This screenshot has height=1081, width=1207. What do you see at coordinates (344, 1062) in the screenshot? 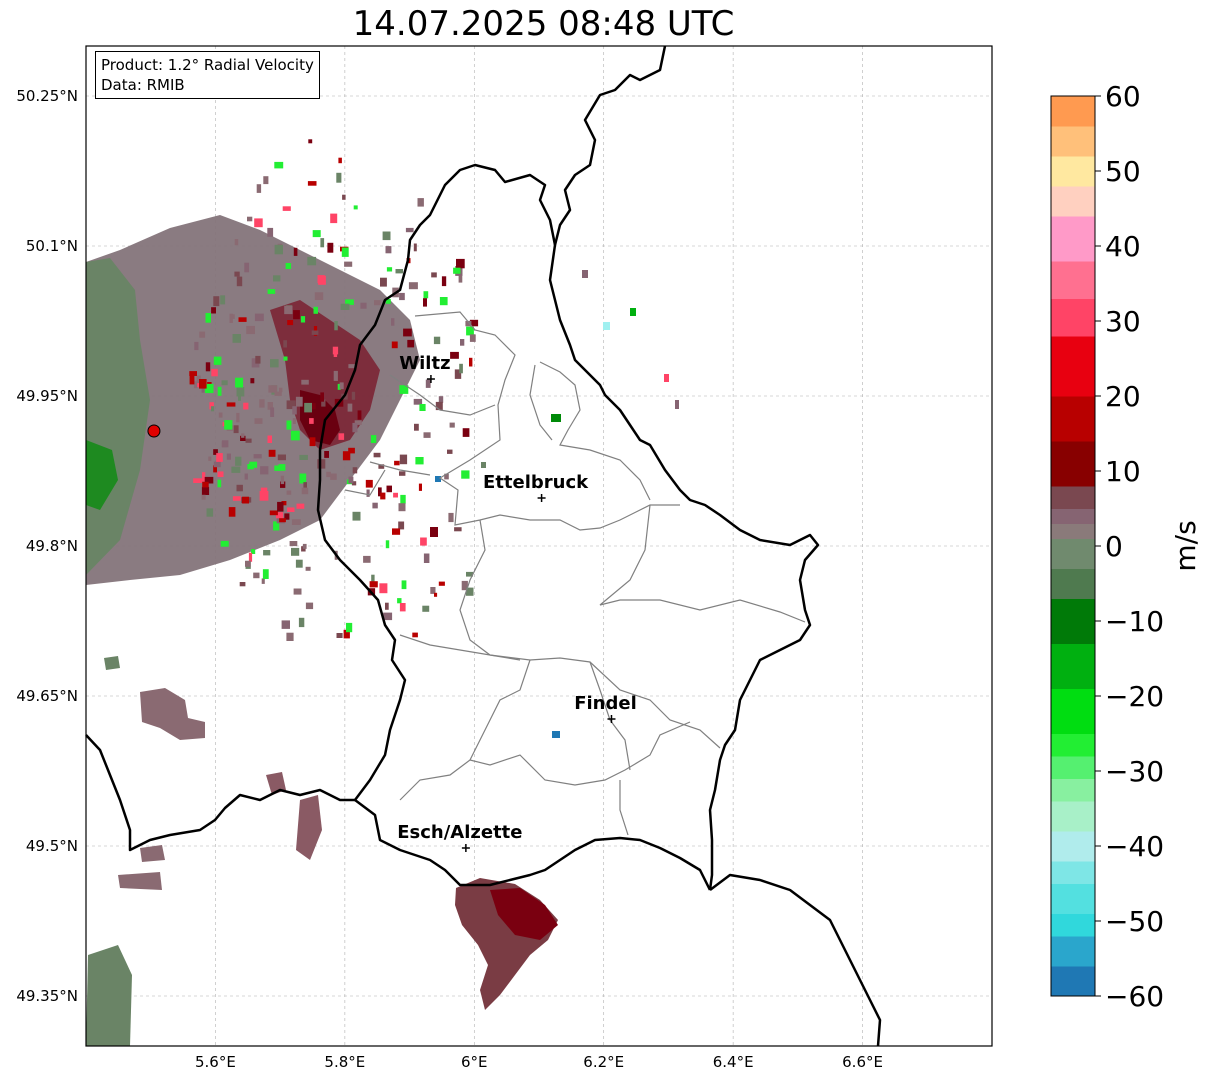
I see `lon-tick-label: 5.8°E` at bounding box center [344, 1062].